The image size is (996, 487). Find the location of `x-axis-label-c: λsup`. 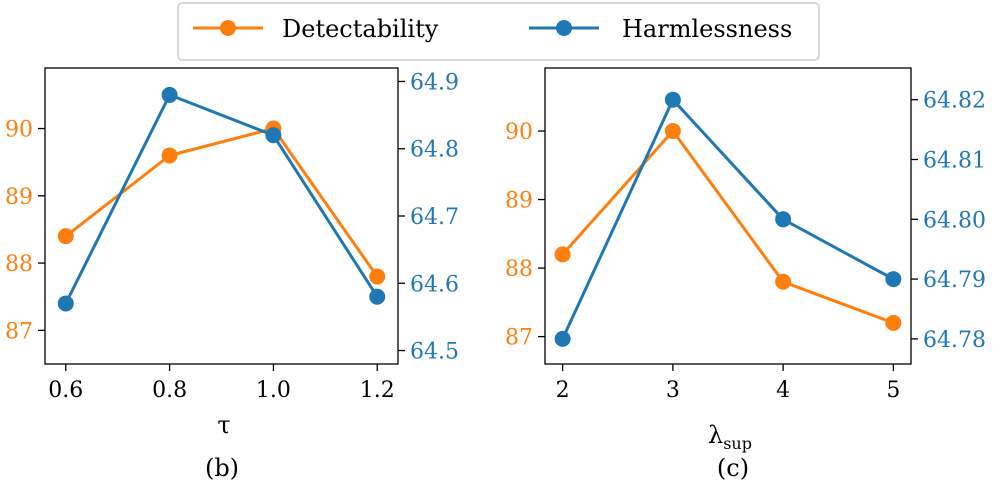

x-axis-label-c: λsup is located at coordinates (730, 437).